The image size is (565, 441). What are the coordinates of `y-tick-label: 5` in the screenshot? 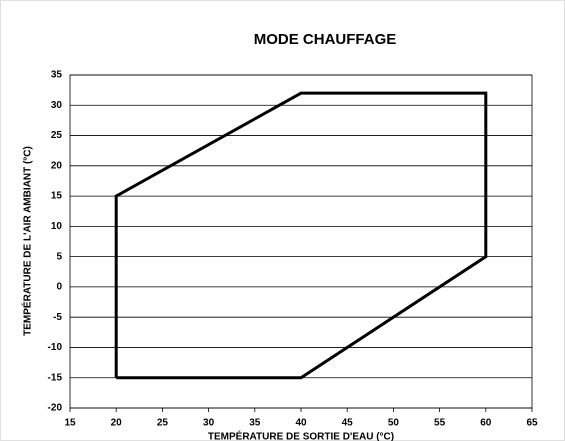 It's located at (59, 256).